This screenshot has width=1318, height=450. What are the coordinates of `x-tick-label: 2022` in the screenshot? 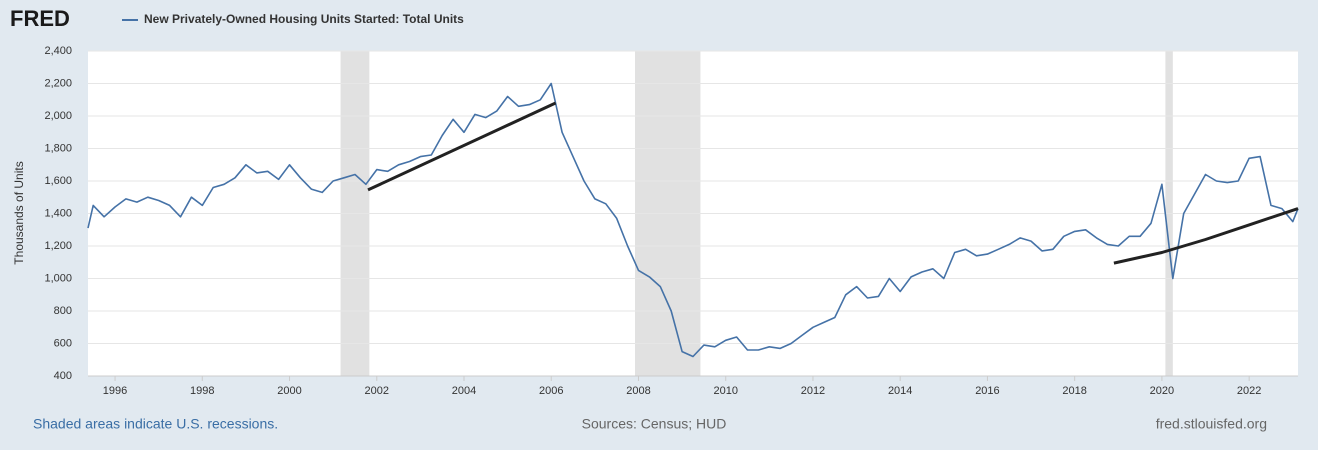 It's located at (1249, 391).